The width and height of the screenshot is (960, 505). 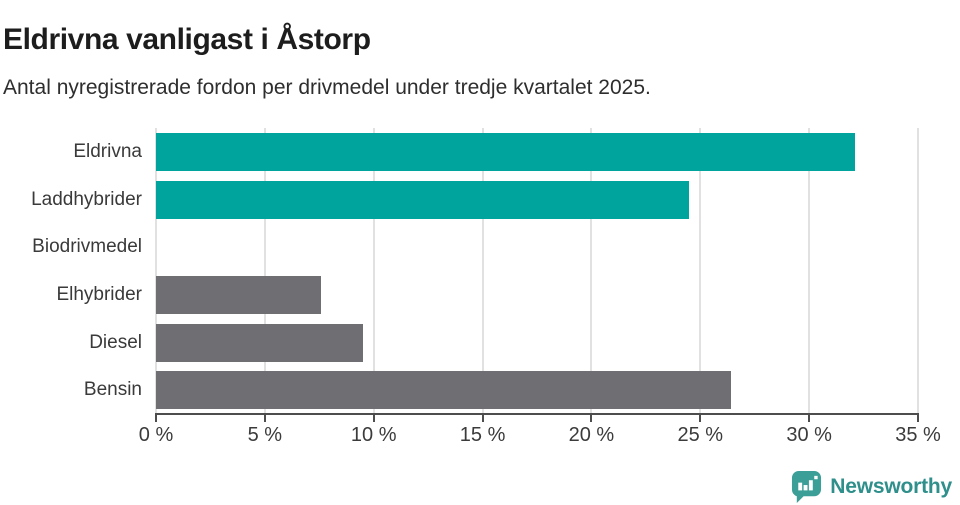 I want to click on x-tick-label-15: 15 %, so click(x=482, y=435).